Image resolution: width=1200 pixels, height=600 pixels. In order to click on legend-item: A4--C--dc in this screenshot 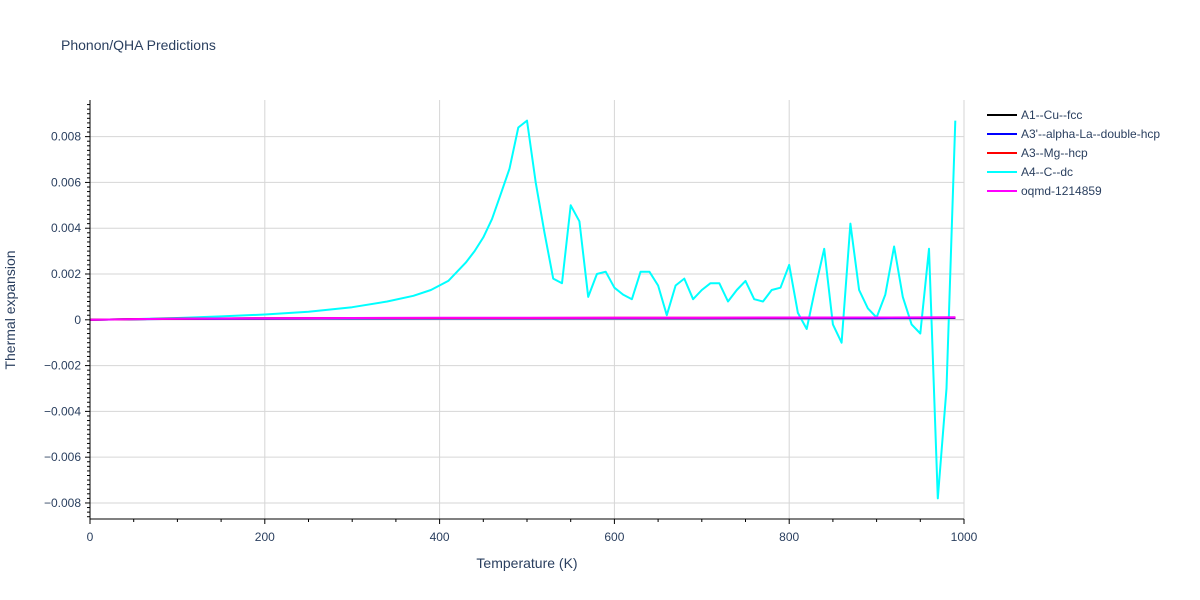, I will do `click(1030, 172)`.